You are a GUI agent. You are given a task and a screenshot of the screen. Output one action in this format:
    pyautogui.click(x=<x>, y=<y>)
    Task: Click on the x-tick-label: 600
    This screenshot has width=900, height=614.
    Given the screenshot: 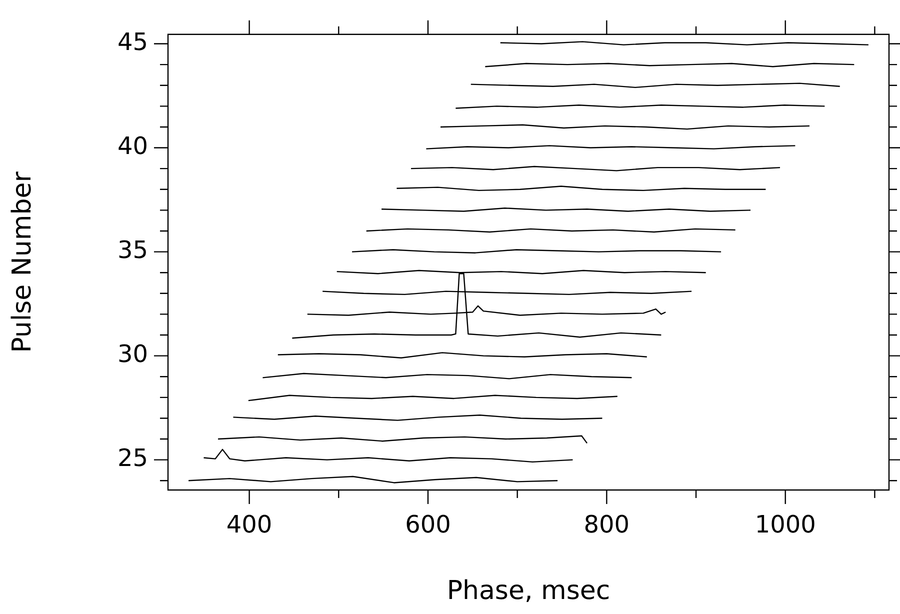 What is the action you would take?
    pyautogui.click(x=428, y=524)
    